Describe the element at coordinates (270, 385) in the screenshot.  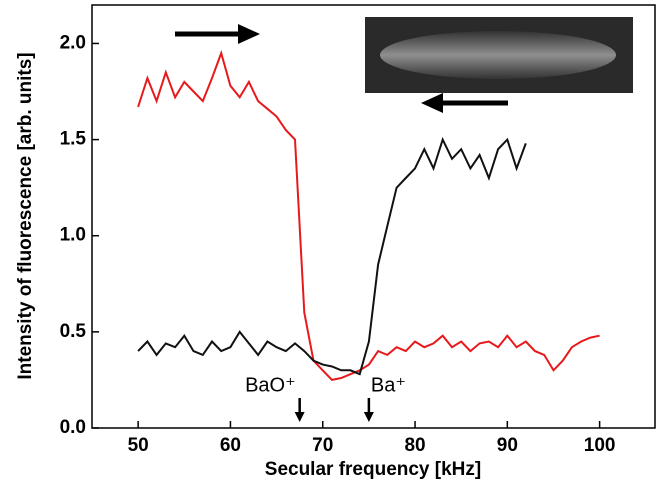
I see `annotation-label: BaO⁺` at that location.